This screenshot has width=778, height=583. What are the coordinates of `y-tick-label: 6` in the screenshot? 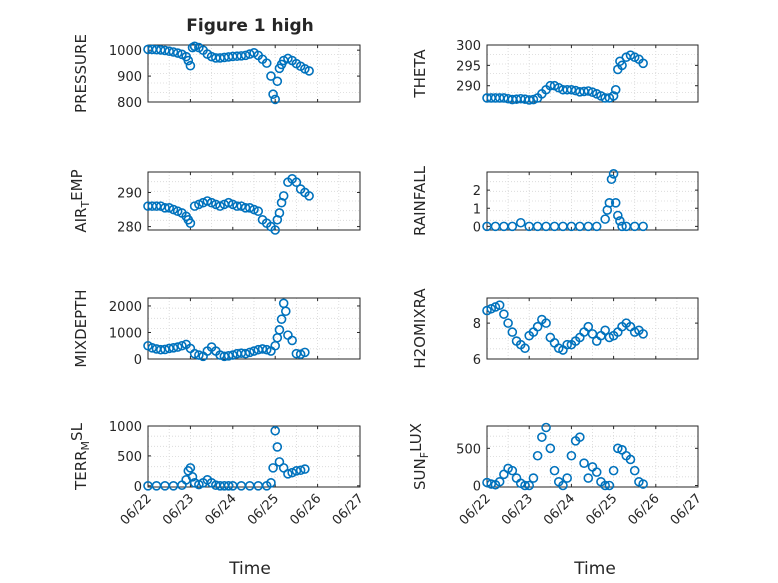 It's located at (477, 360).